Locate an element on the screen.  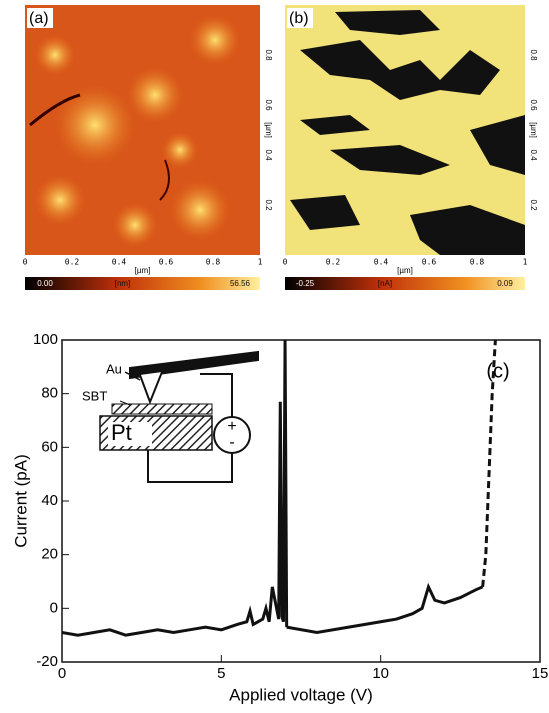
y-tick-label: 40 is located at coordinates (49, 500).